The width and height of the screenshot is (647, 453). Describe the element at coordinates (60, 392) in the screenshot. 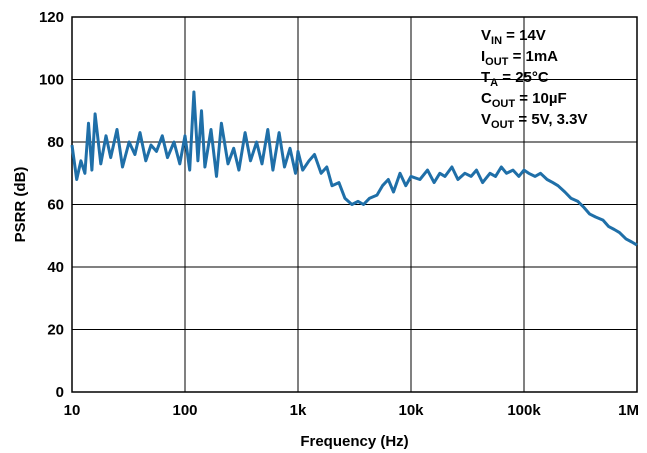

I see `y-tick-label: 0` at that location.